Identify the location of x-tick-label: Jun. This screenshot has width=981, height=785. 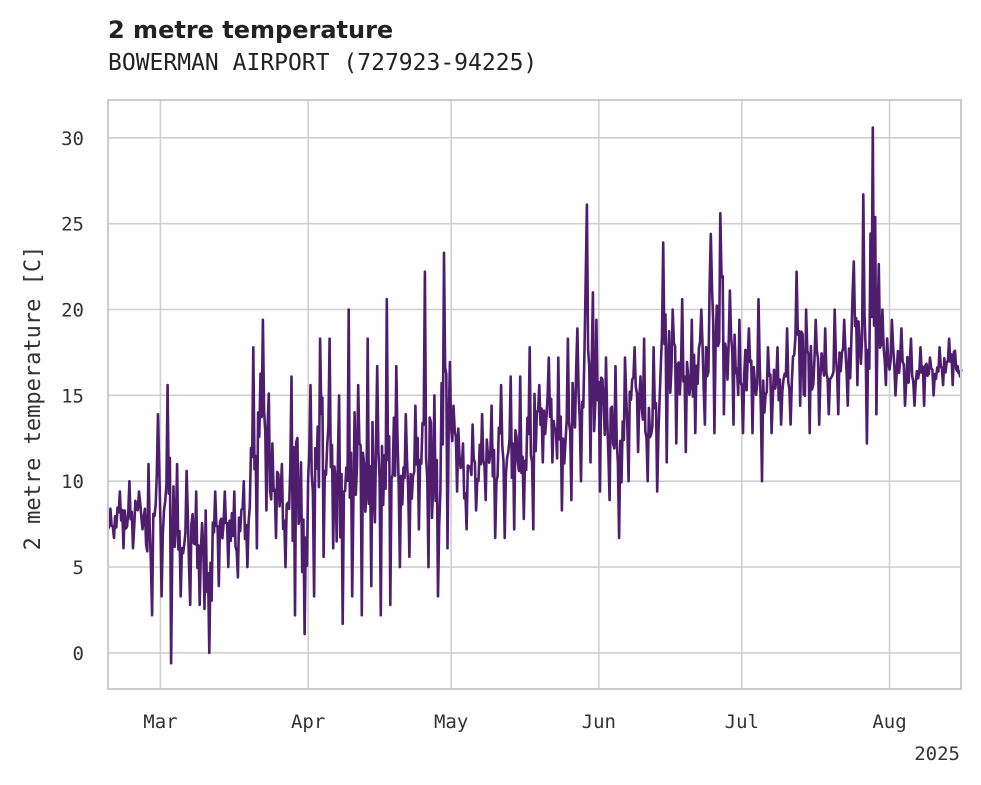
(599, 722).